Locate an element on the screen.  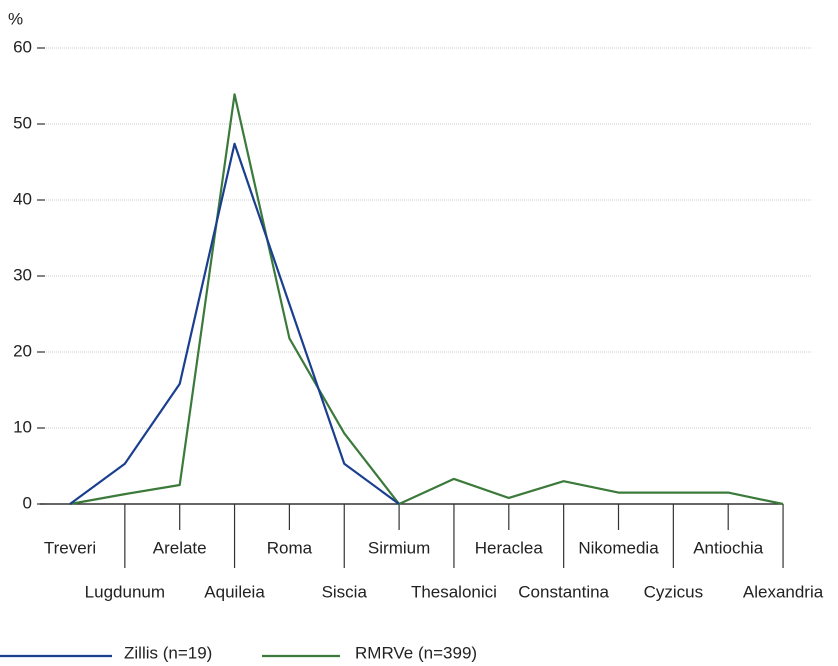
y-tick-label: 40 is located at coordinates (22, 198).